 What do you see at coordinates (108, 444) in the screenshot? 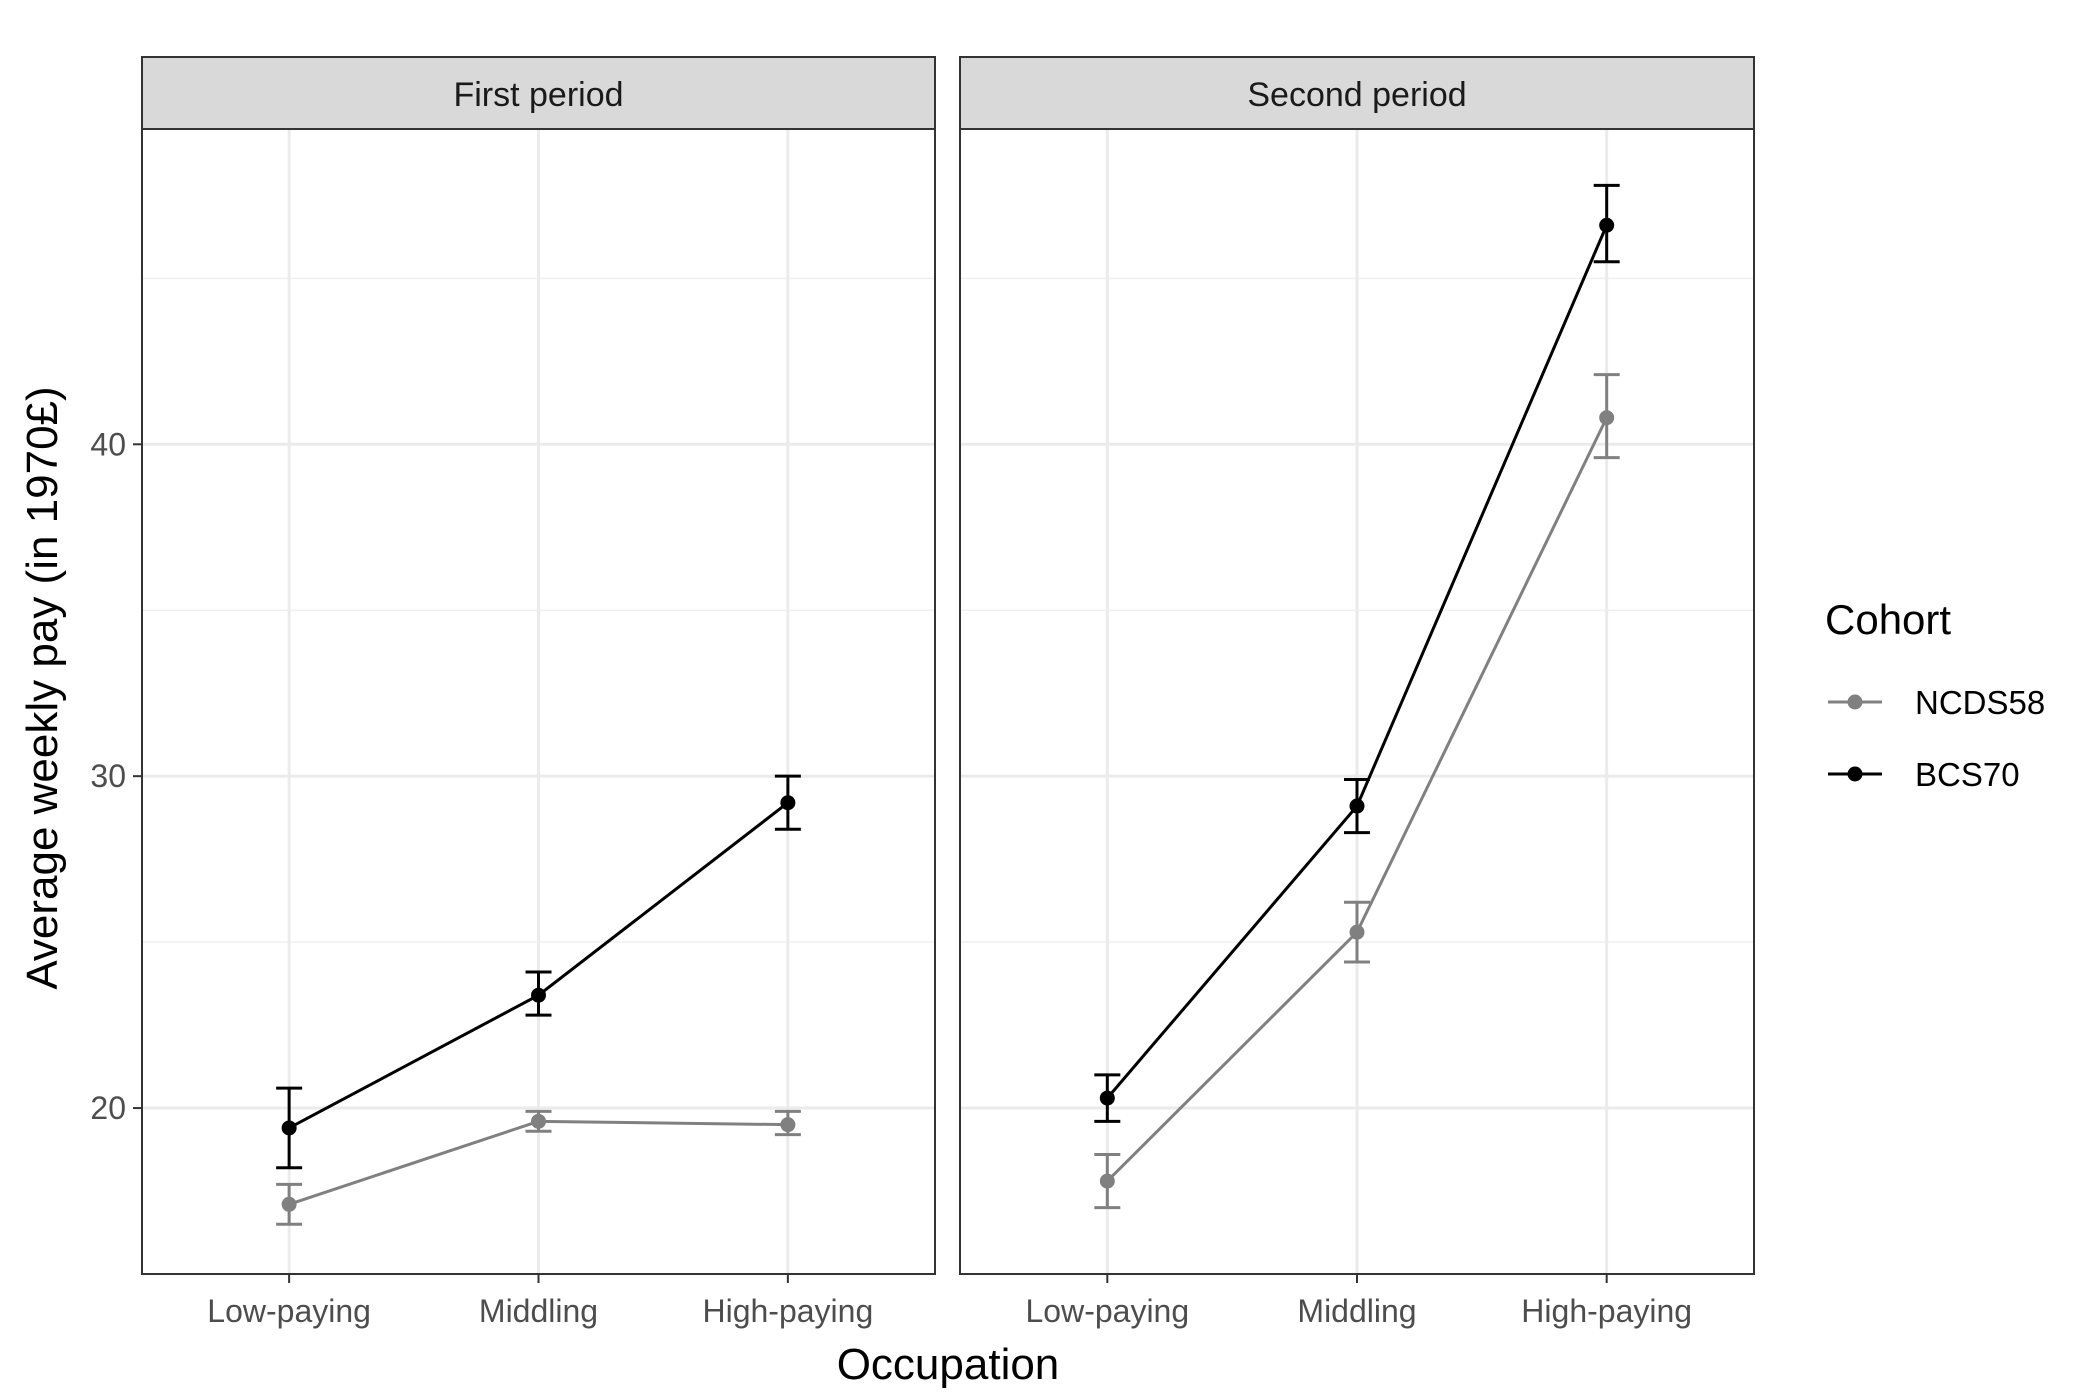
I see `y-tick-label: 40` at bounding box center [108, 444].